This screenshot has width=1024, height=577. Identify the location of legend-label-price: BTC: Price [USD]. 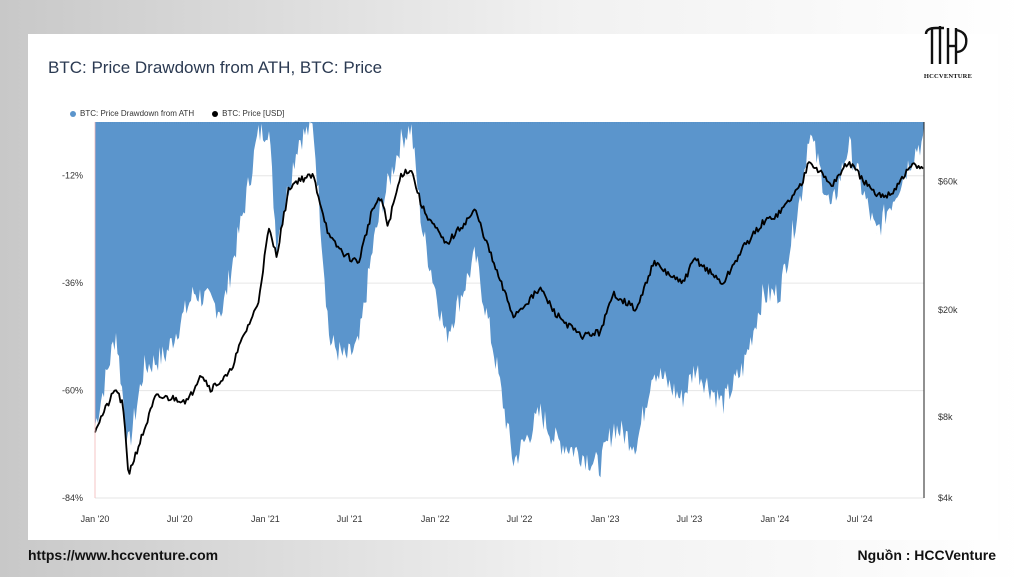
(253, 113).